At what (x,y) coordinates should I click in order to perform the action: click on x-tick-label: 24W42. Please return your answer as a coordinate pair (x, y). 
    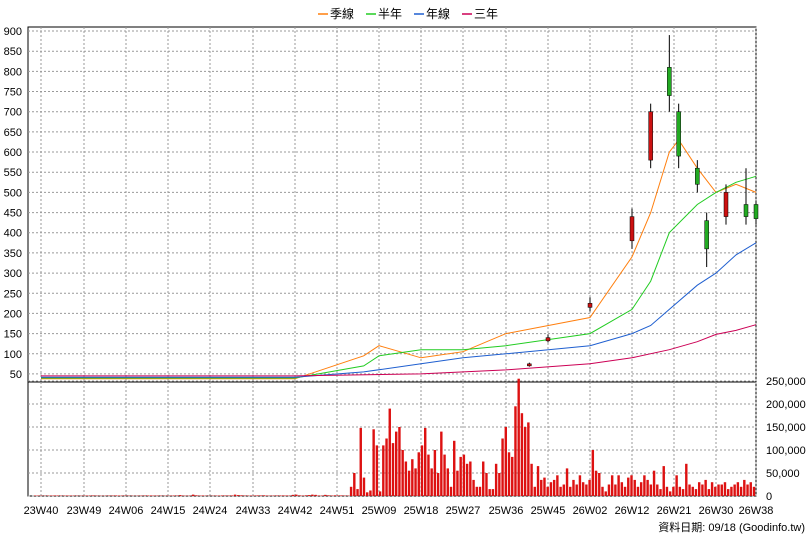
    Looking at the image, I should click on (295, 511).